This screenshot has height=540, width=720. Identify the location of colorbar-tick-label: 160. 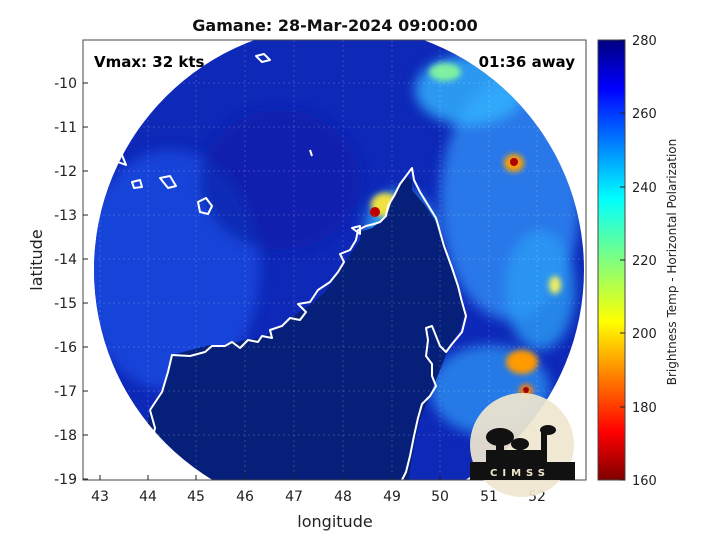
(644, 481).